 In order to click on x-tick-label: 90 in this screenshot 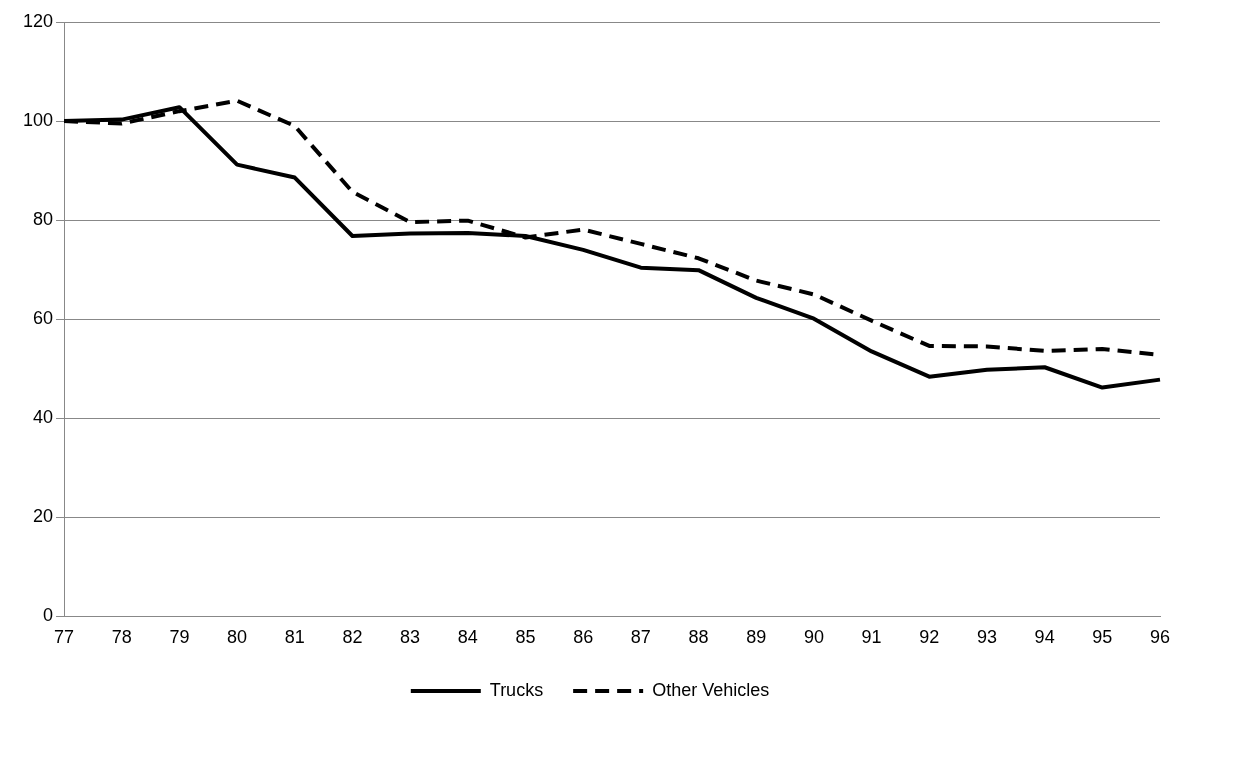, I will do `click(813, 637)`.